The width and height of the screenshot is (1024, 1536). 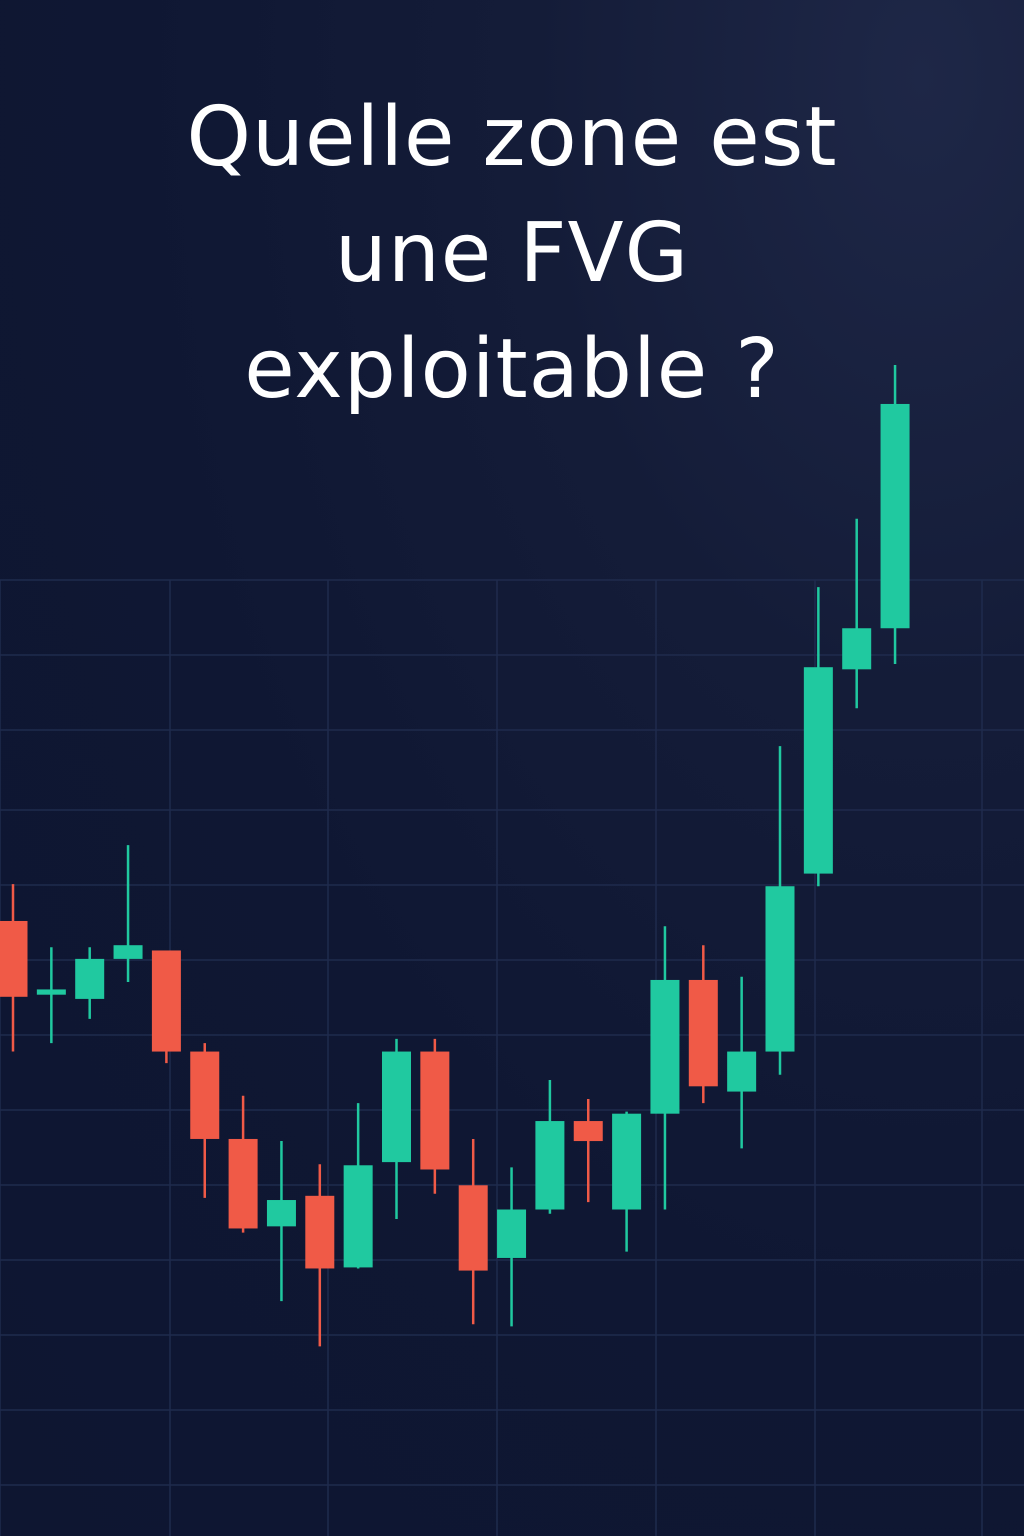 What do you see at coordinates (512, 137) in the screenshot?
I see `title-line-1: Quelle zone est` at bounding box center [512, 137].